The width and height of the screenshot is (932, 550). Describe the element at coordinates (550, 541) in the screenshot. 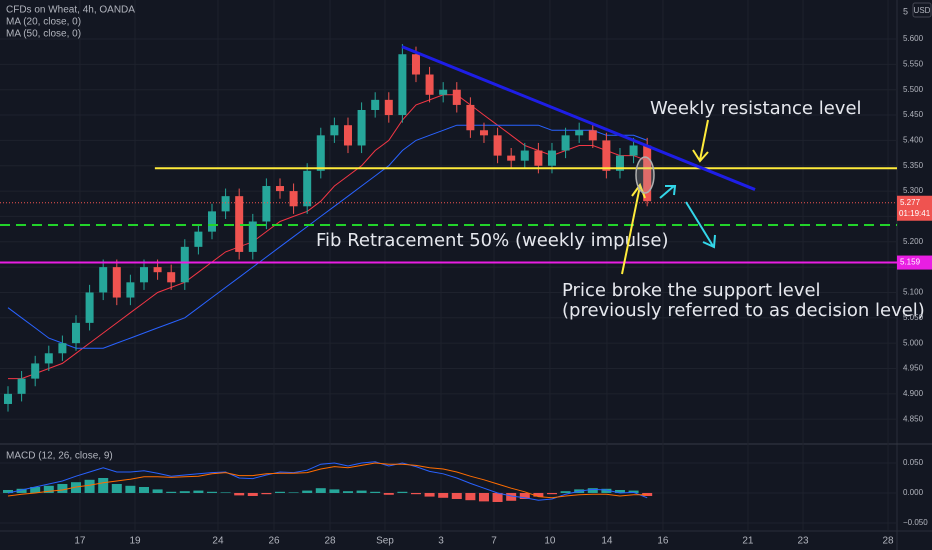

I see `x-tick-label: 10` at that location.